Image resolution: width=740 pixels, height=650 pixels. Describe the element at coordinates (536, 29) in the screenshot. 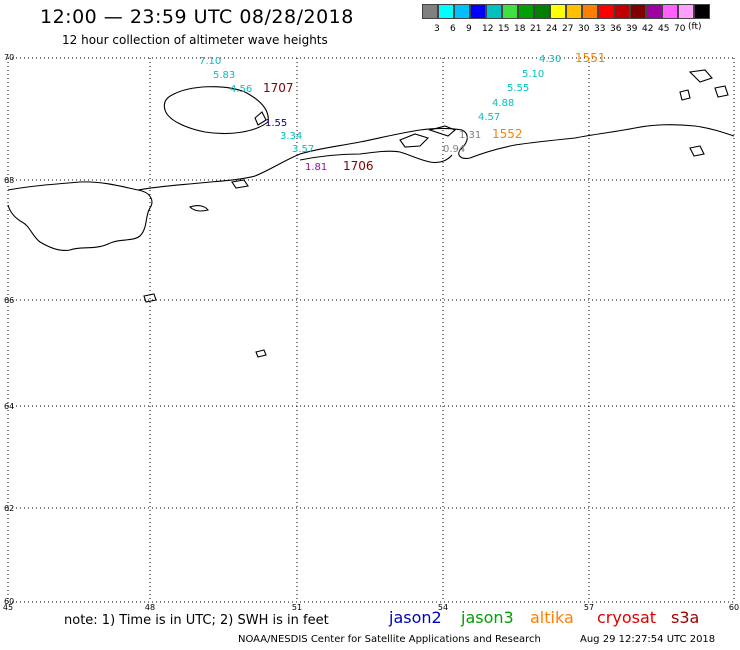

I see `scale-label: 21` at that location.